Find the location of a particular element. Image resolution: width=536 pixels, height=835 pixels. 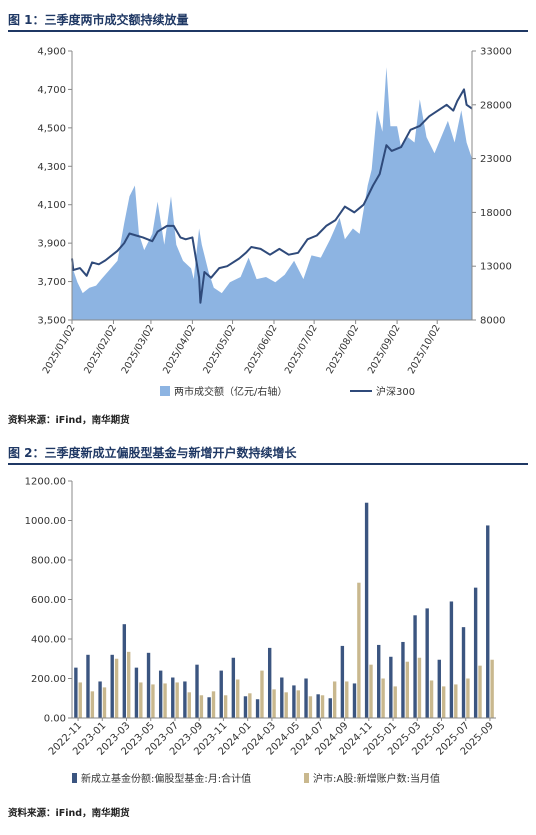

figure2-title-rule is located at coordinates (268, 464).